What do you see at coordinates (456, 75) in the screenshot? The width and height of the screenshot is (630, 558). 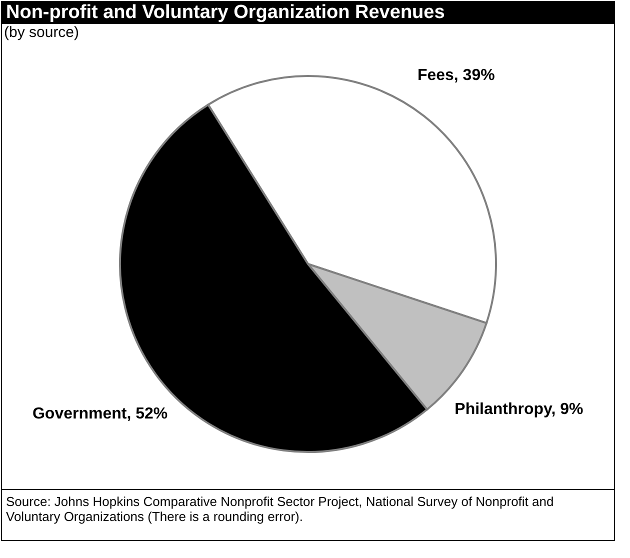 I see `slice-label: Fees, 39%` at bounding box center [456, 75].